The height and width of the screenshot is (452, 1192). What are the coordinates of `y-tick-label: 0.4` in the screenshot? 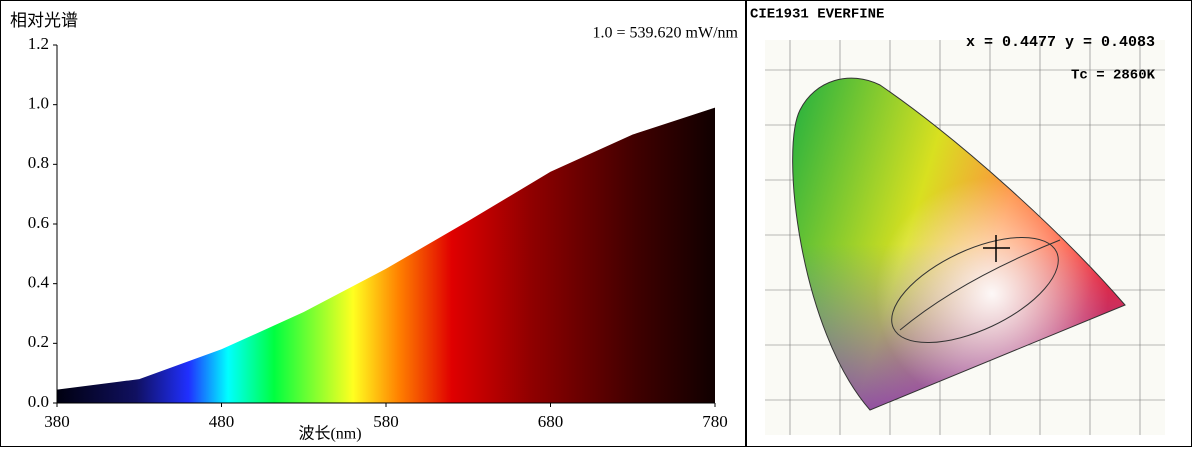 It's located at (39, 282).